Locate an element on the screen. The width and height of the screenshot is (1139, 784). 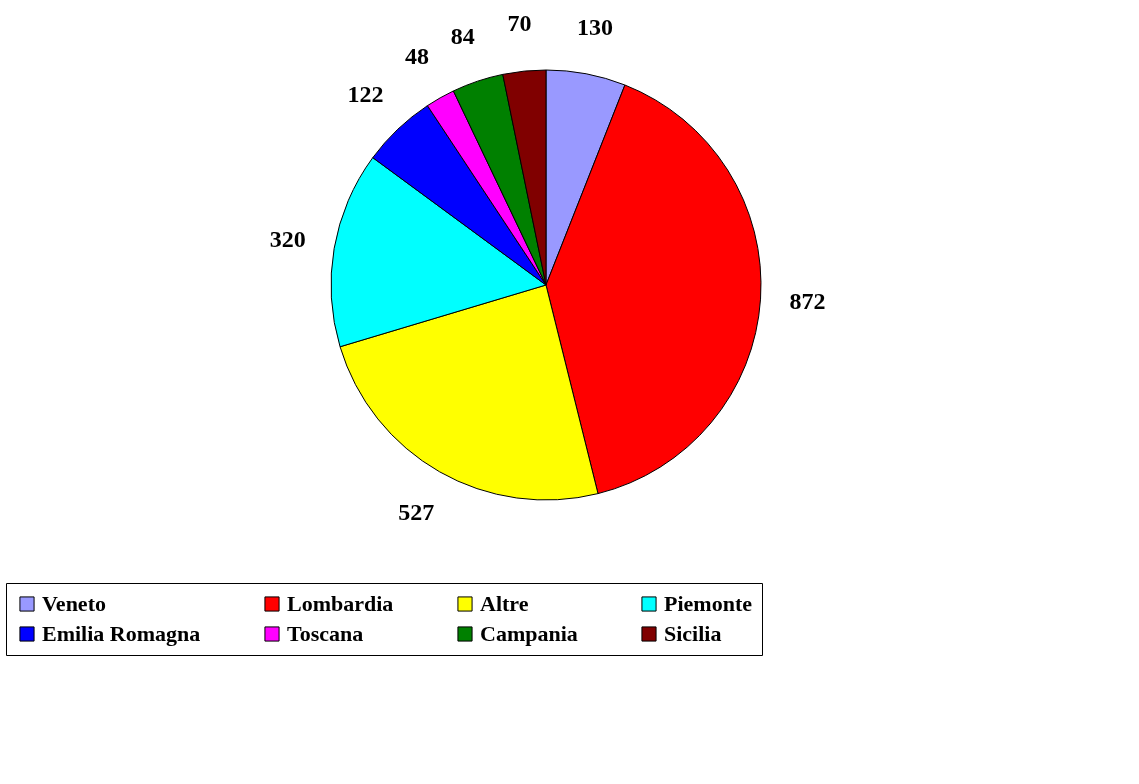
legend-label: Toscana is located at coordinates (325, 633).